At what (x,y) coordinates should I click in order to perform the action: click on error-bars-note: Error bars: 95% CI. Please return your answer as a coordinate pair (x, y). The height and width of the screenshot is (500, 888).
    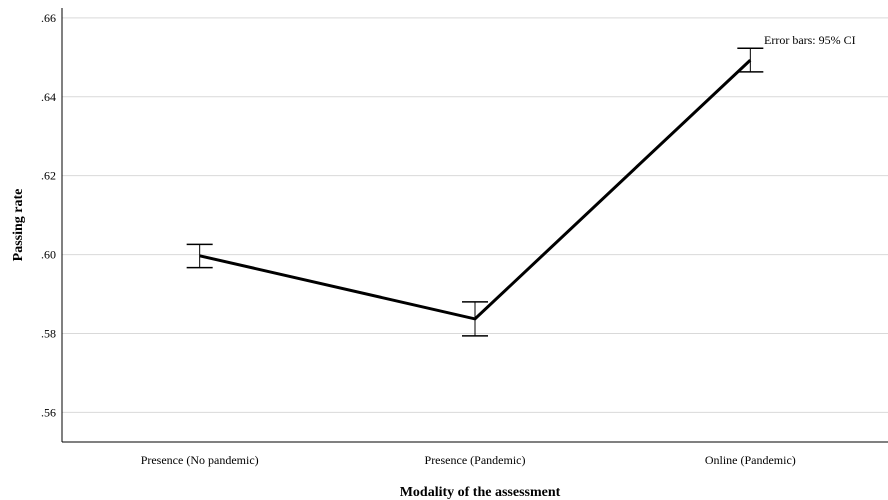
    Looking at the image, I should click on (810, 40).